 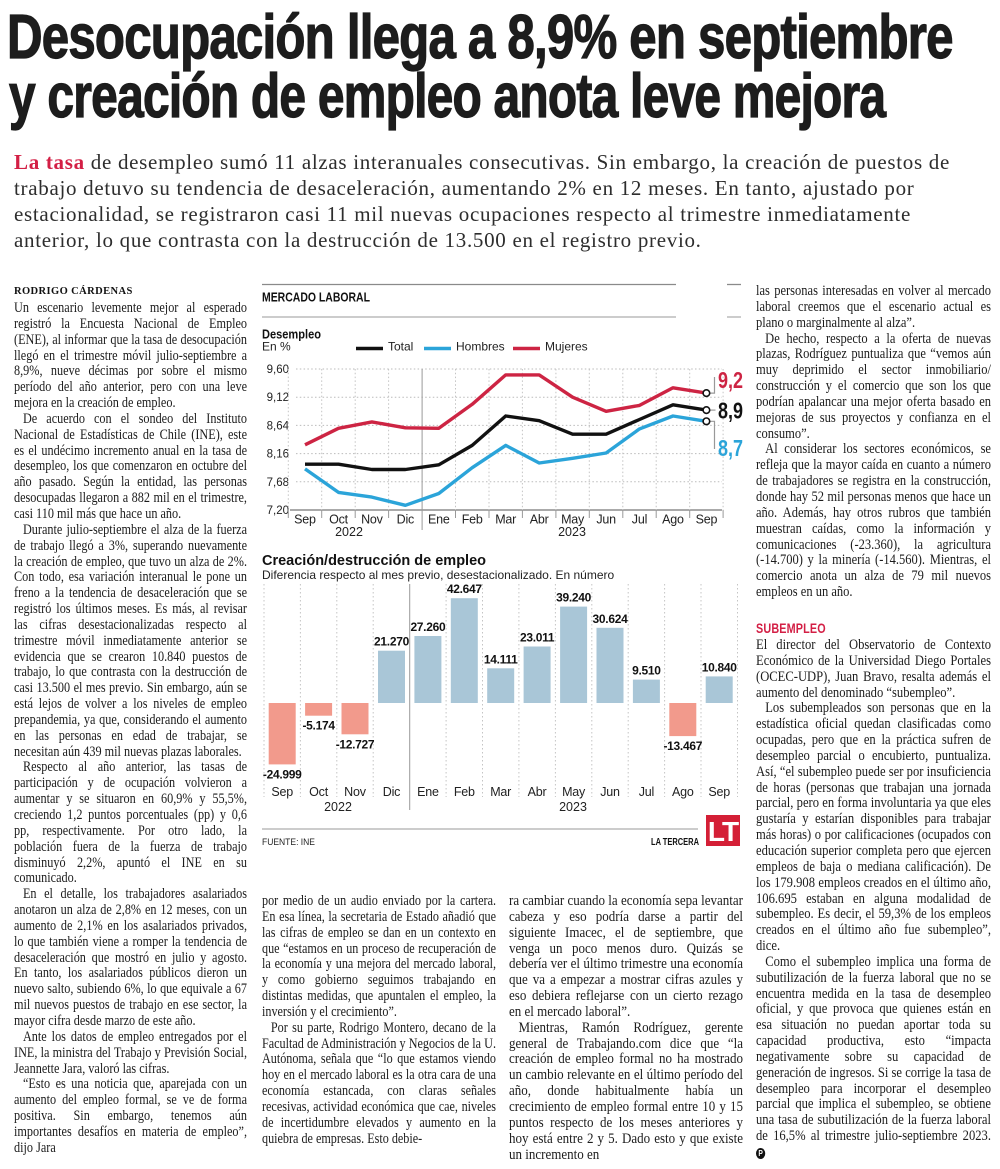 I want to click on svg-text: FUENTE: INE, so click(x=288, y=842).